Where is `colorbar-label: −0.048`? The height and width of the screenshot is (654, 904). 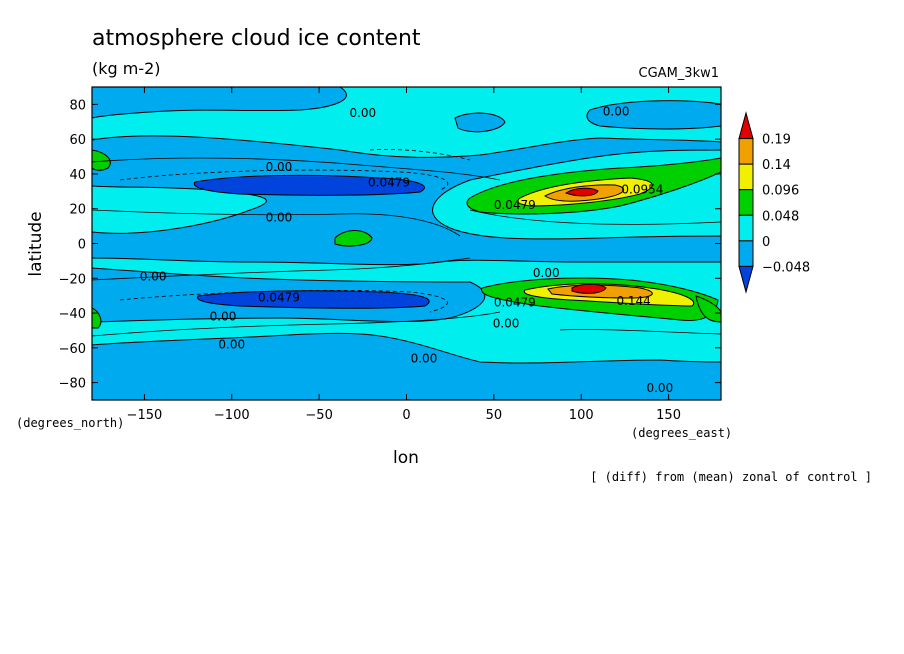
colorbar-label: −0.048 is located at coordinates (786, 267).